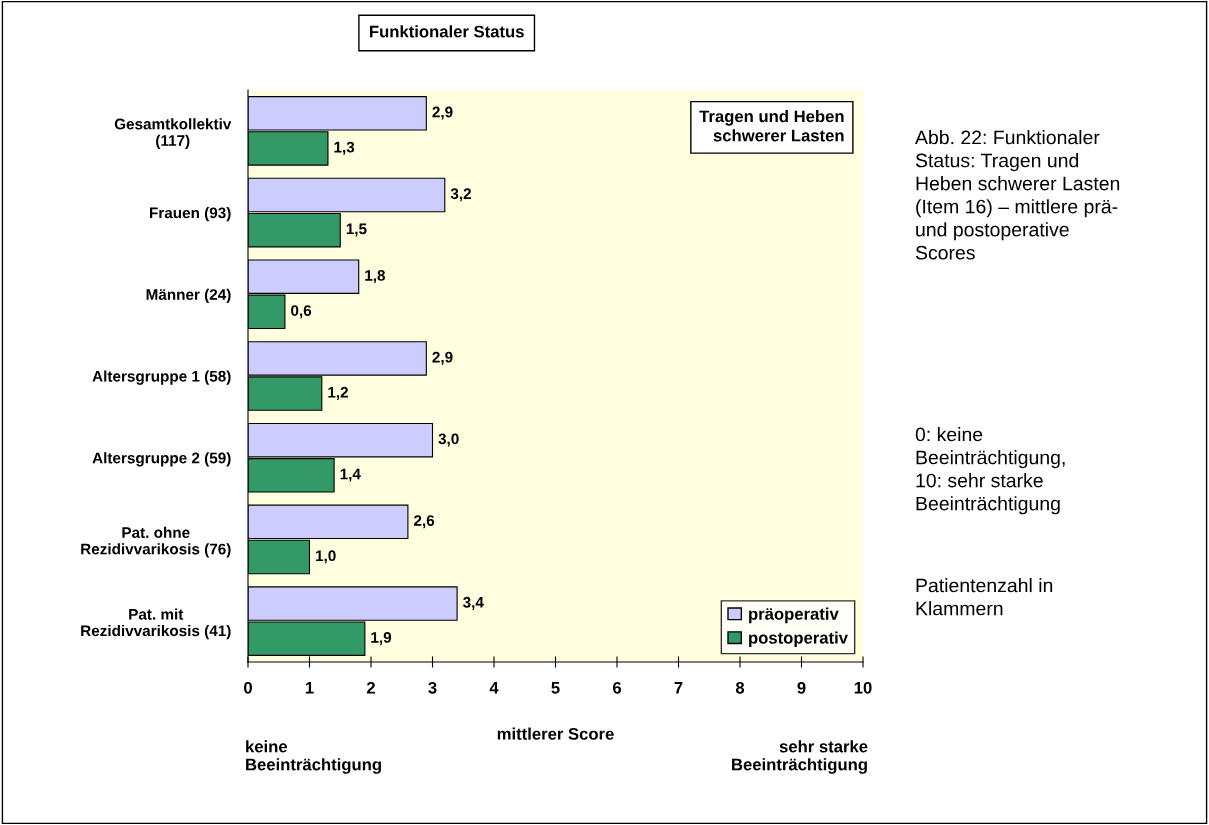 This screenshot has height=825, width=1209. I want to click on y-tick-label: Altersgruppe 2 (59), so click(161, 459).